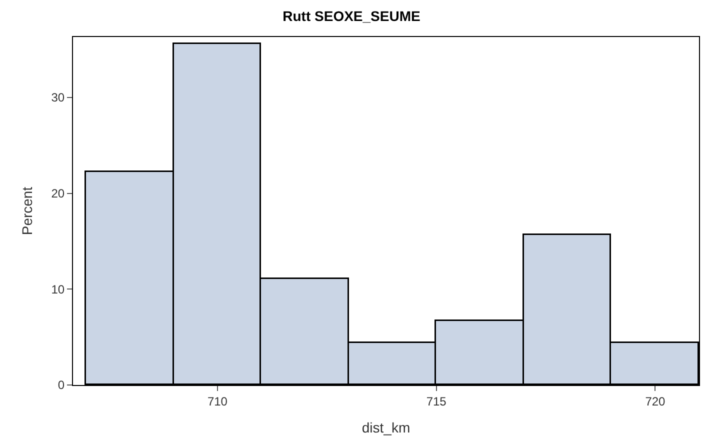 The image size is (703, 443). What do you see at coordinates (58, 193) in the screenshot?
I see `y-tick-label: 20` at bounding box center [58, 193].